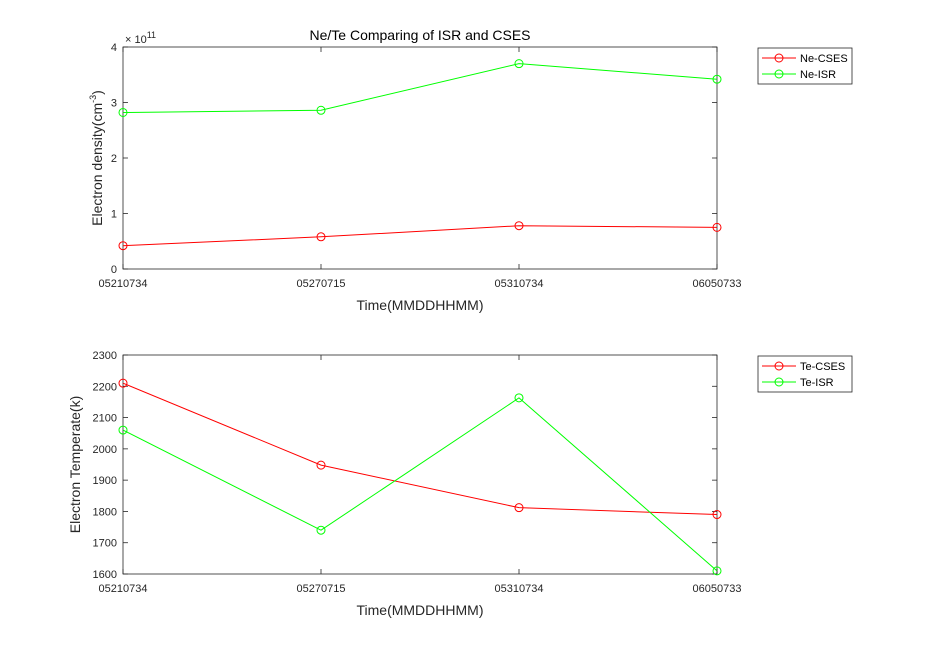  I want to click on y-axis-label-close: ), so click(97, 92).